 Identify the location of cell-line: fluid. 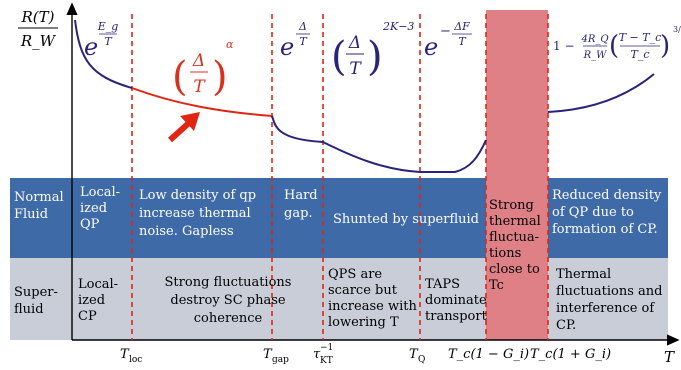
(29, 309).